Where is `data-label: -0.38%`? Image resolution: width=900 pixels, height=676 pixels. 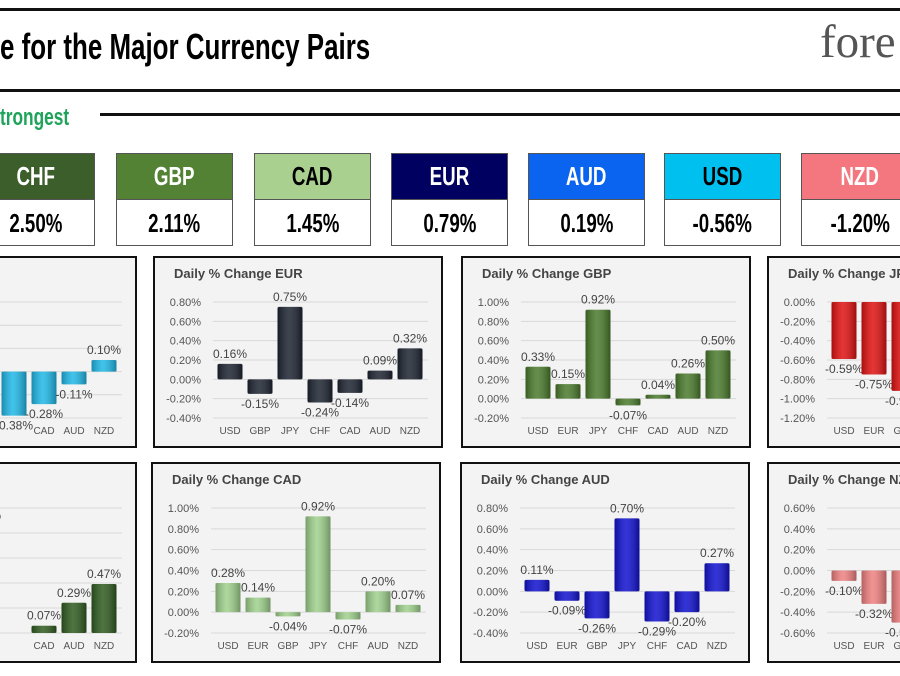
data-label: -0.38% is located at coordinates (16, 426).